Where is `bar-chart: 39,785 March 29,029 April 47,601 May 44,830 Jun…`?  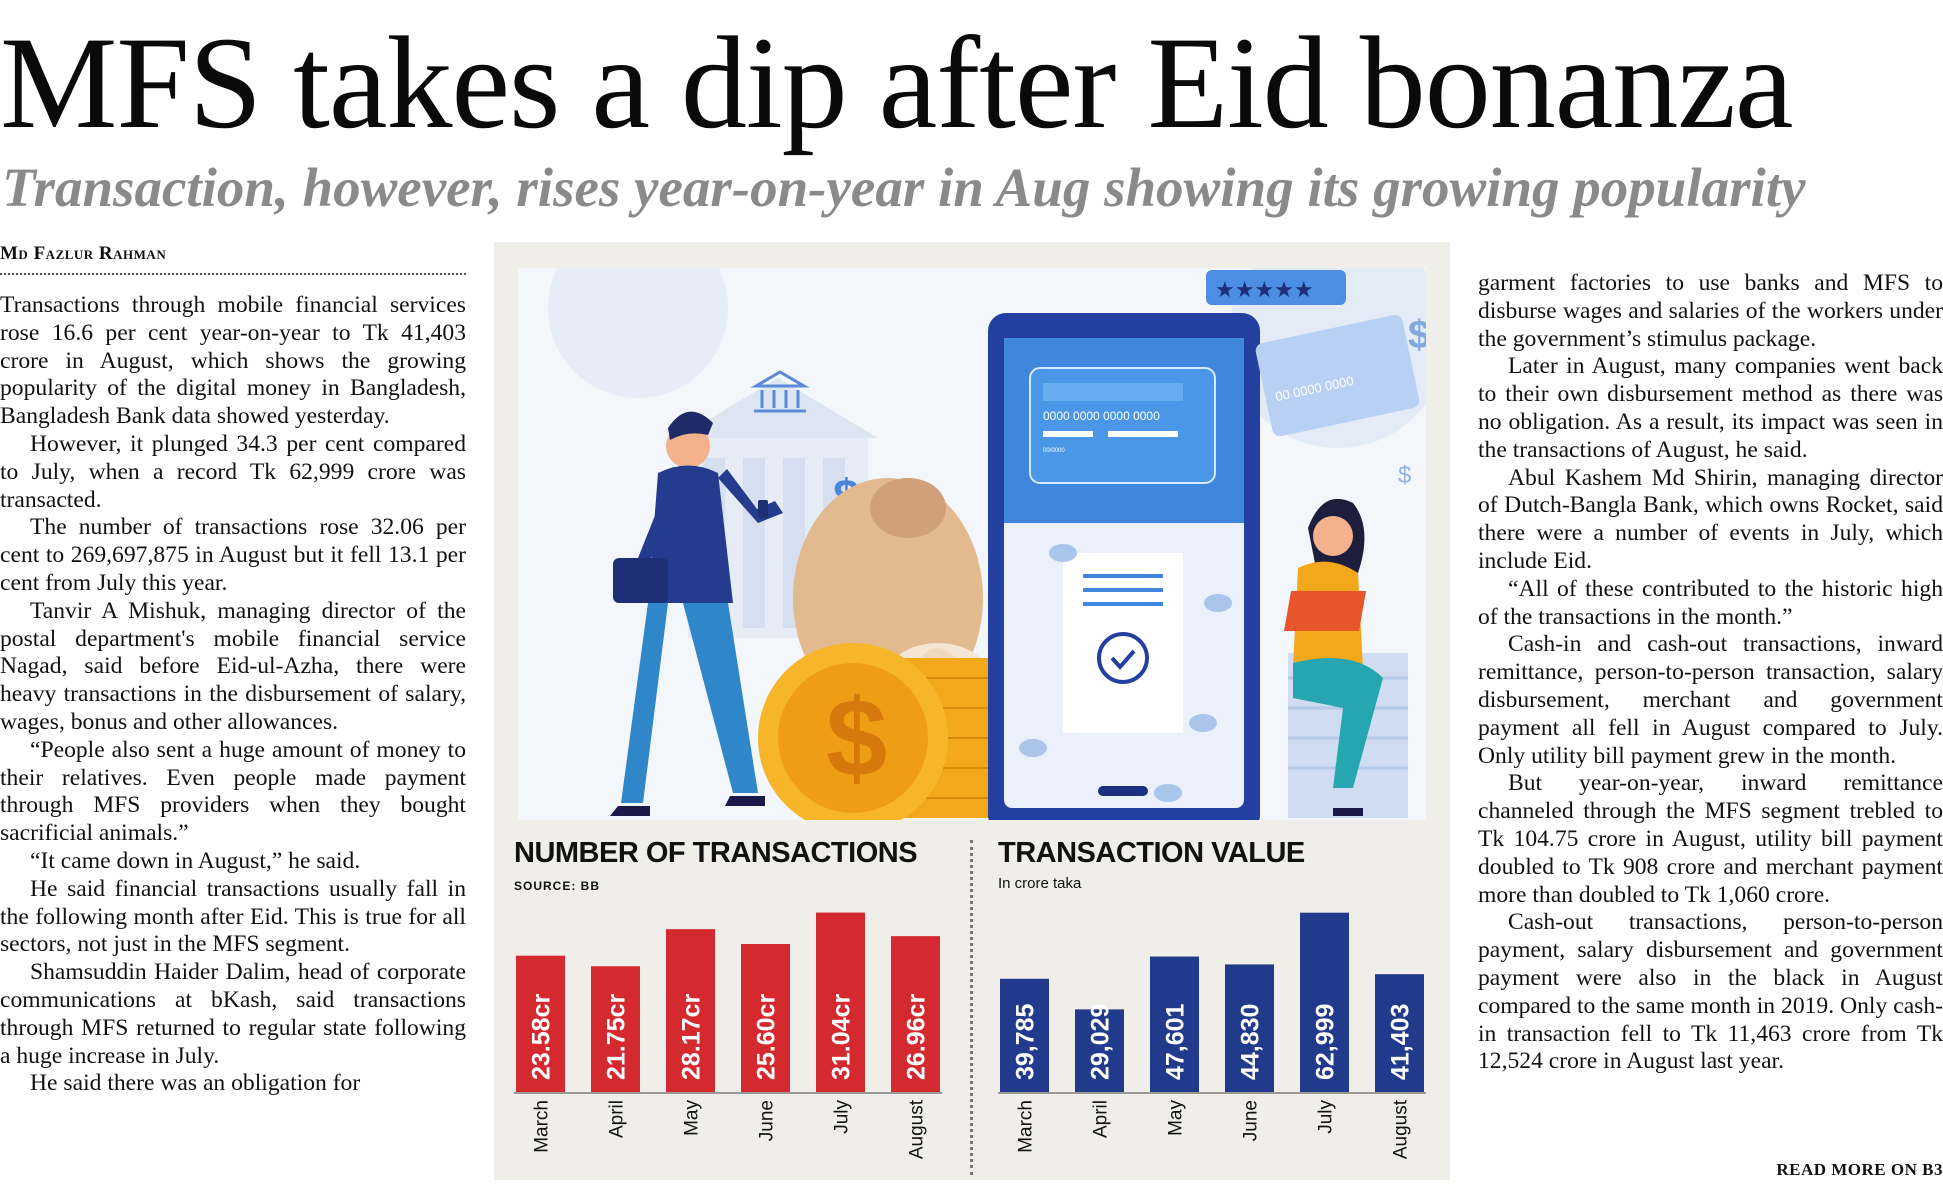
bar-chart: 39,785 March 29,029 April 47,601 May 44,830 Jun… is located at coordinates (1212, 1035).